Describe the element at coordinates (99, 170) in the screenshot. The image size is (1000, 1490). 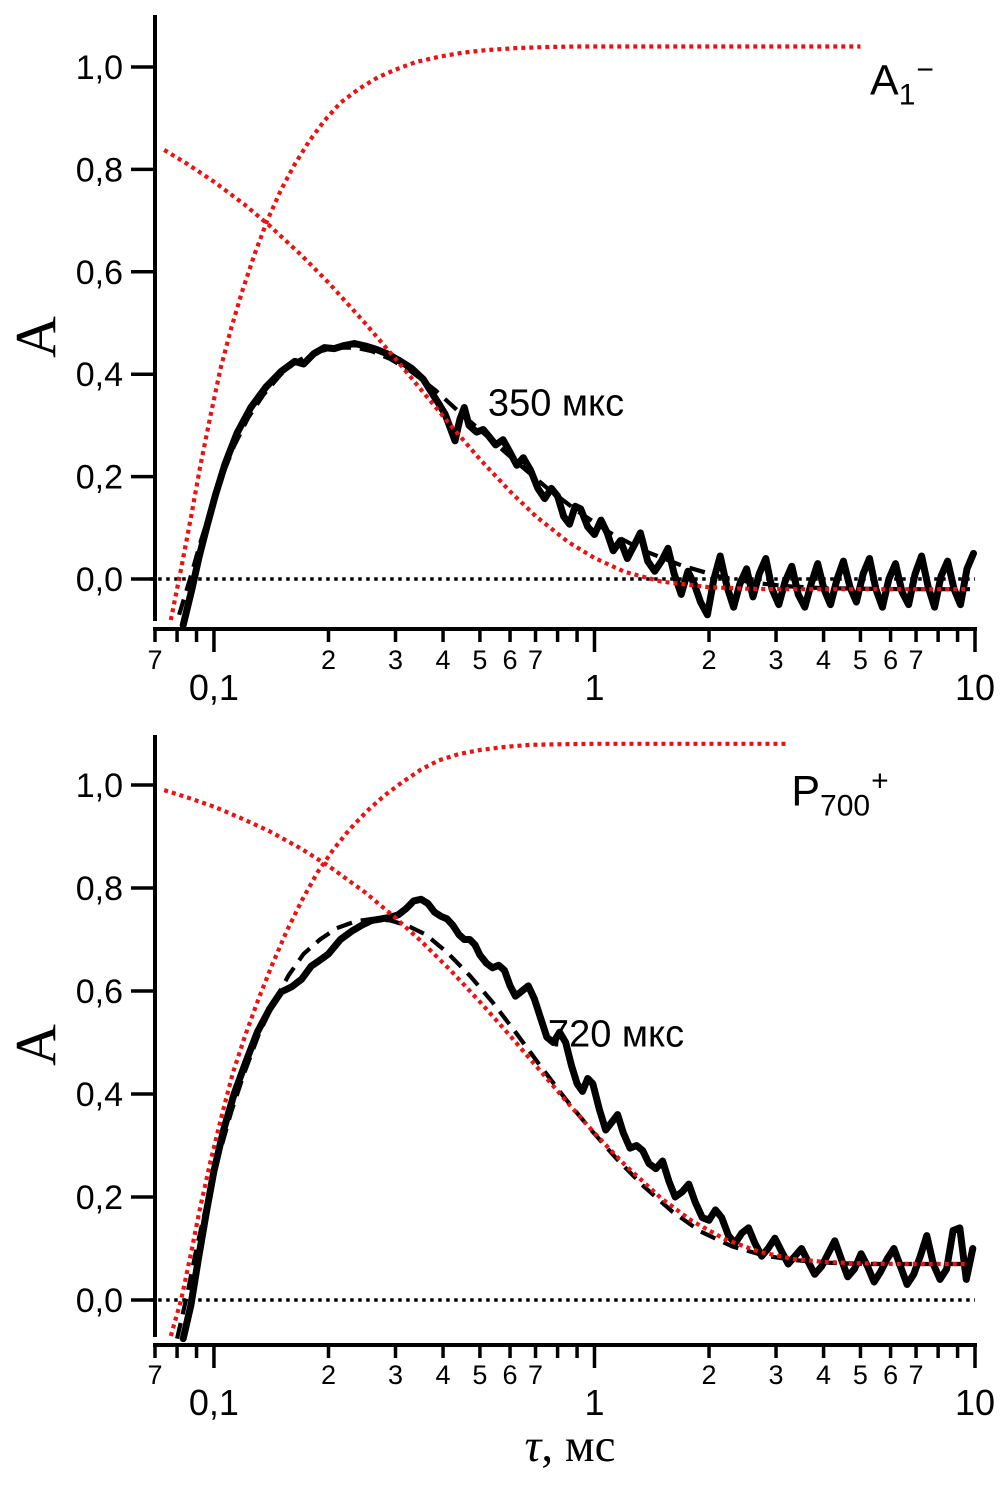
I see `a1-minus-panel-y-tick-label: 0,8` at that location.